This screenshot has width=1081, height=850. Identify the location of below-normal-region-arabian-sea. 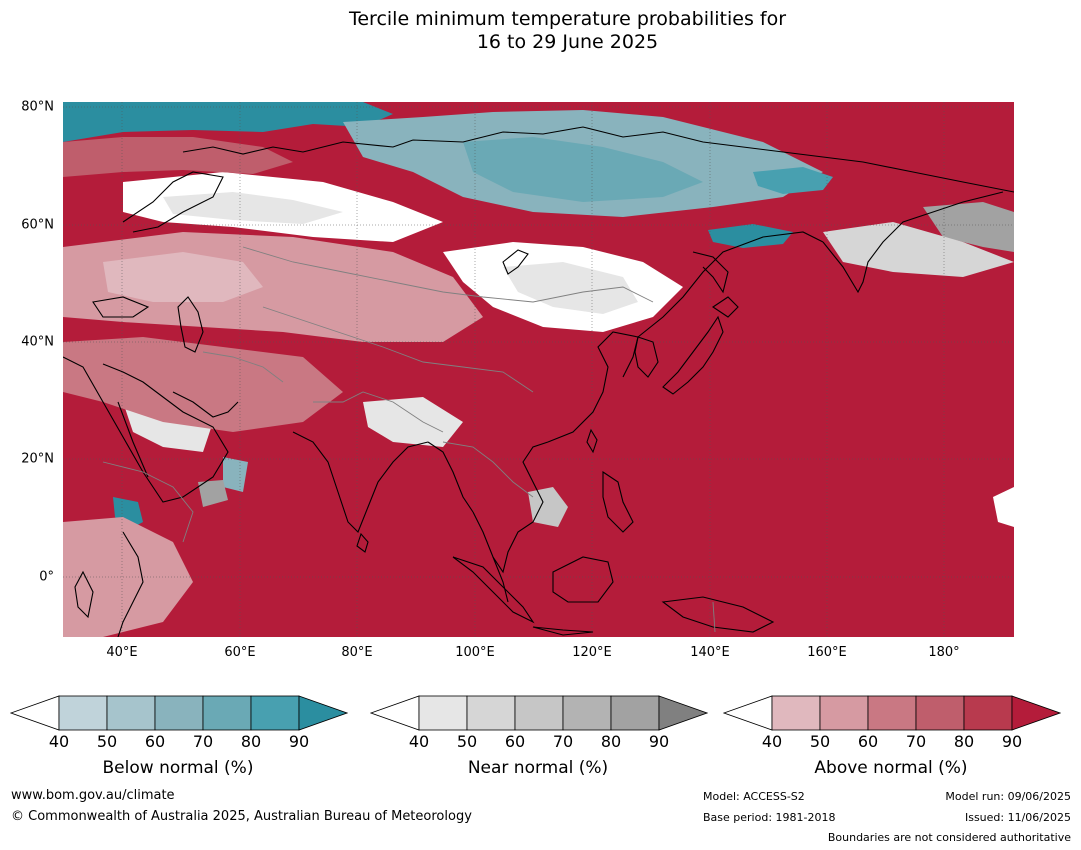
(235, 474).